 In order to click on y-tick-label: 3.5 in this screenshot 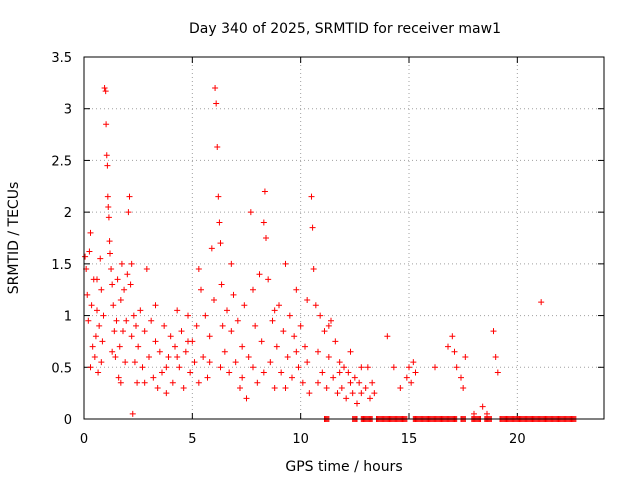, I will do `click(61, 58)`.